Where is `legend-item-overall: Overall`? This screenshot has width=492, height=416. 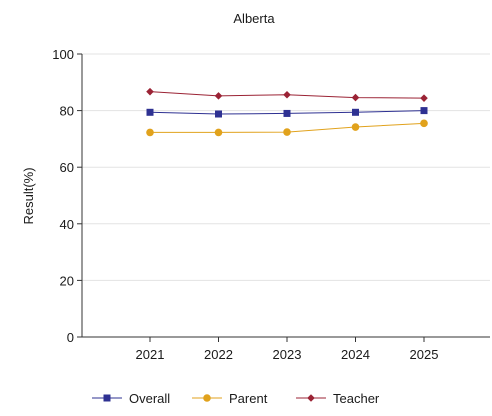 legend-item-overall: Overall is located at coordinates (131, 398).